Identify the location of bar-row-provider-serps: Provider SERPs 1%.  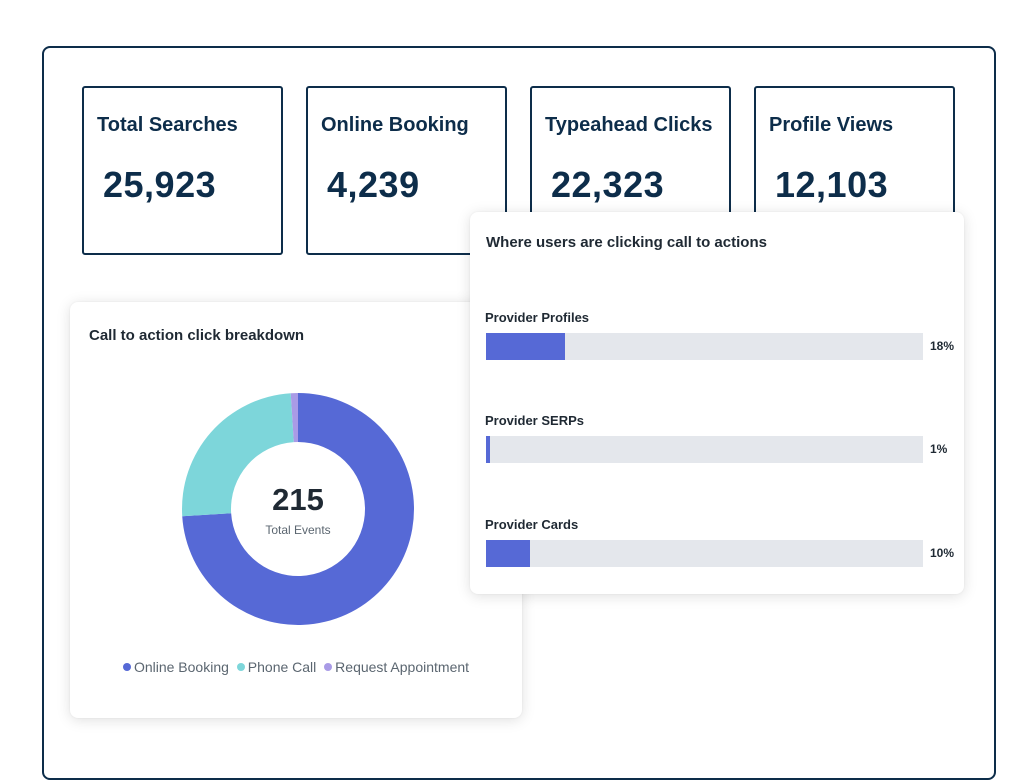
(722, 443).